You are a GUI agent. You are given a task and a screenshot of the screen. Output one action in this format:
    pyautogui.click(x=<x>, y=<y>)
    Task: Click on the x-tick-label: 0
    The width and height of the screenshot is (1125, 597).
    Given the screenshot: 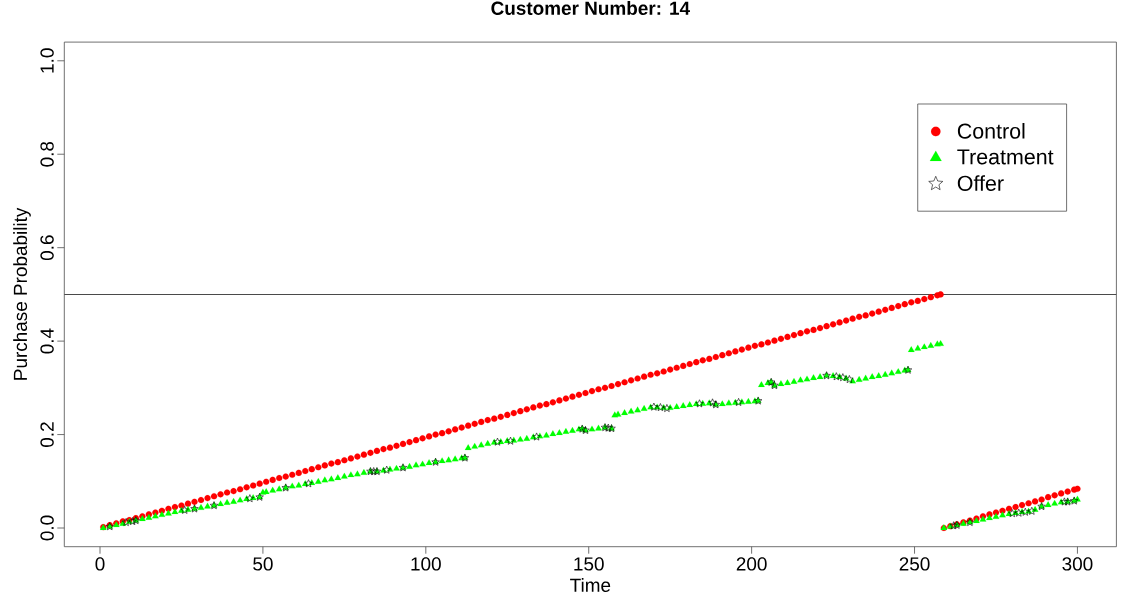 What is the action you would take?
    pyautogui.click(x=100, y=564)
    